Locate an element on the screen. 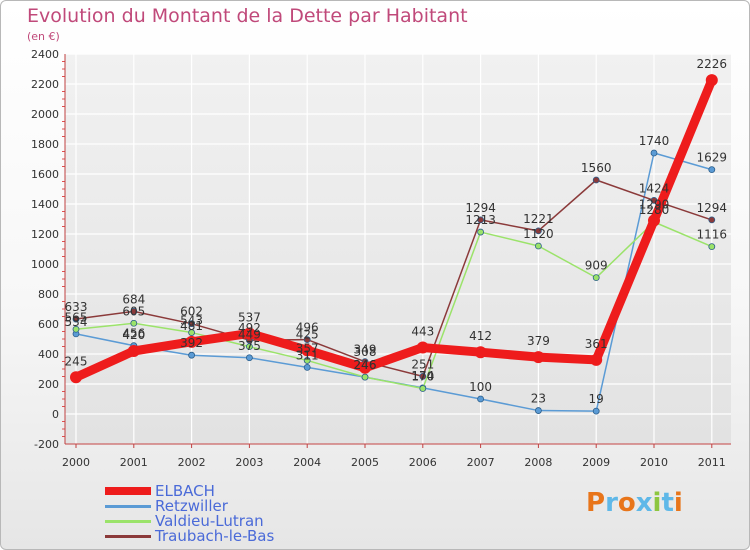 The width and height of the screenshot is (750, 550). x-tick-label: 2011 is located at coordinates (712, 462).